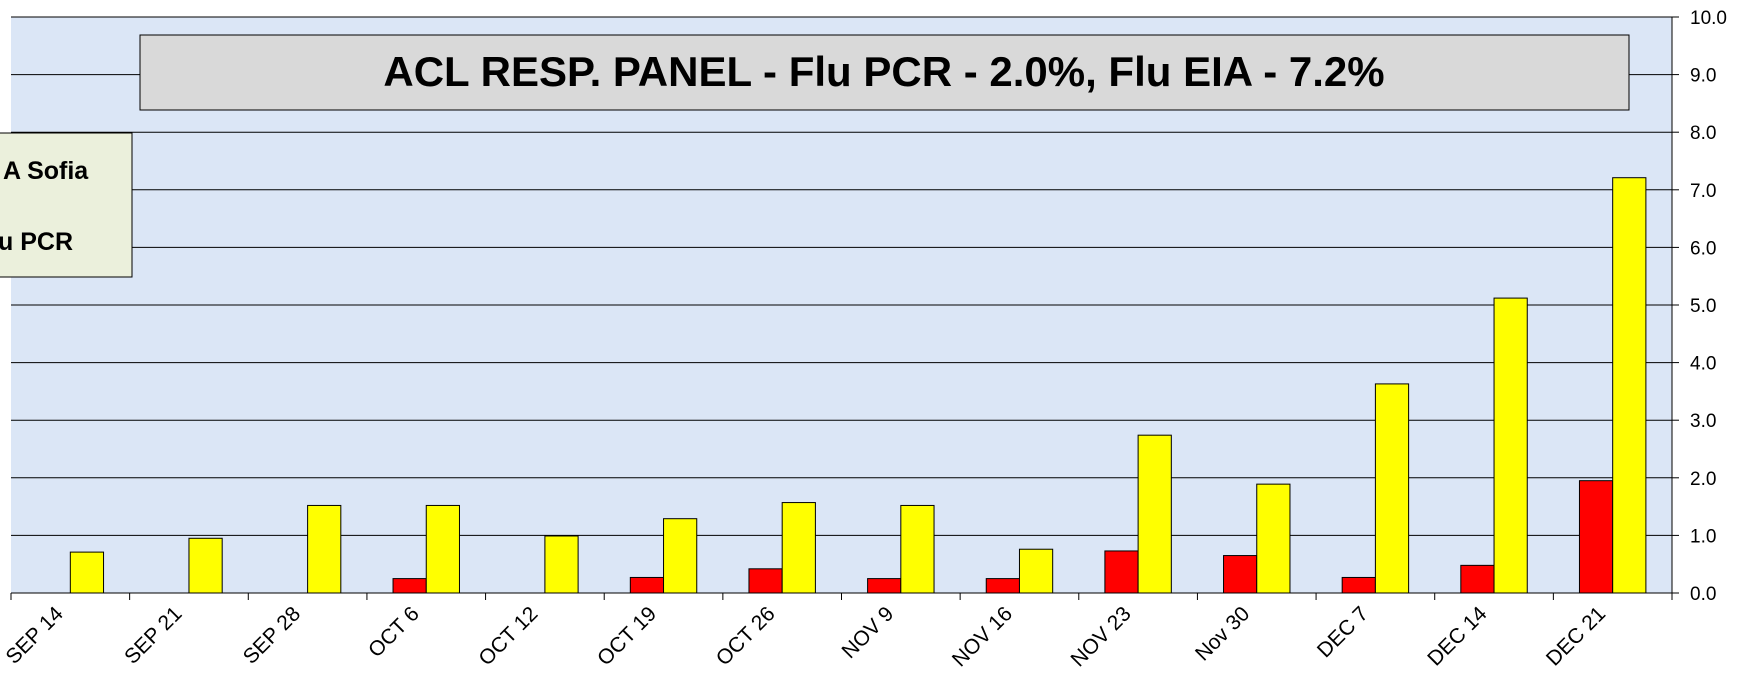  I want to click on legend-label: u PCR, so click(36, 242).